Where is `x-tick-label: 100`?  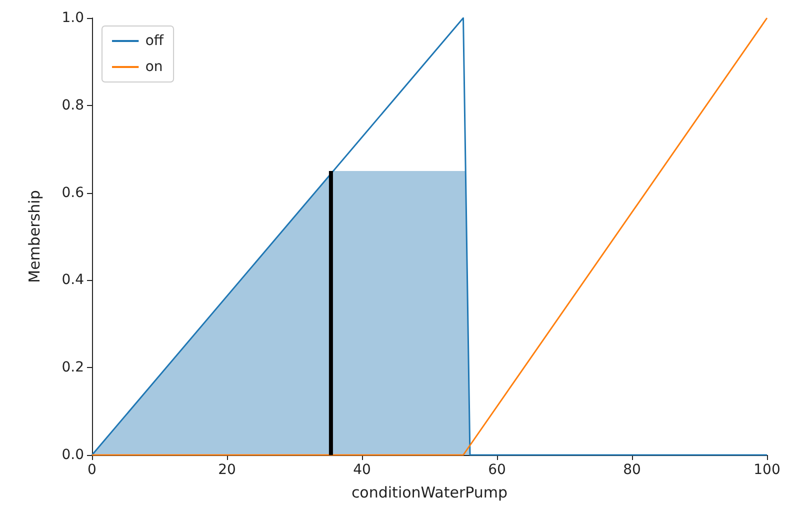 x-tick-label: 100 is located at coordinates (767, 470).